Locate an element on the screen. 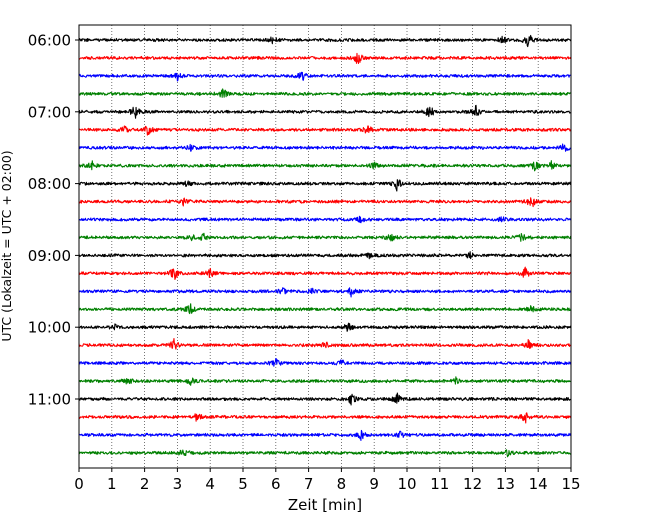  x-axis-ticks: 0 1 2 3 4 5 6 7 8 9 10 11 12 13 14 15 is located at coordinates (327, 480).